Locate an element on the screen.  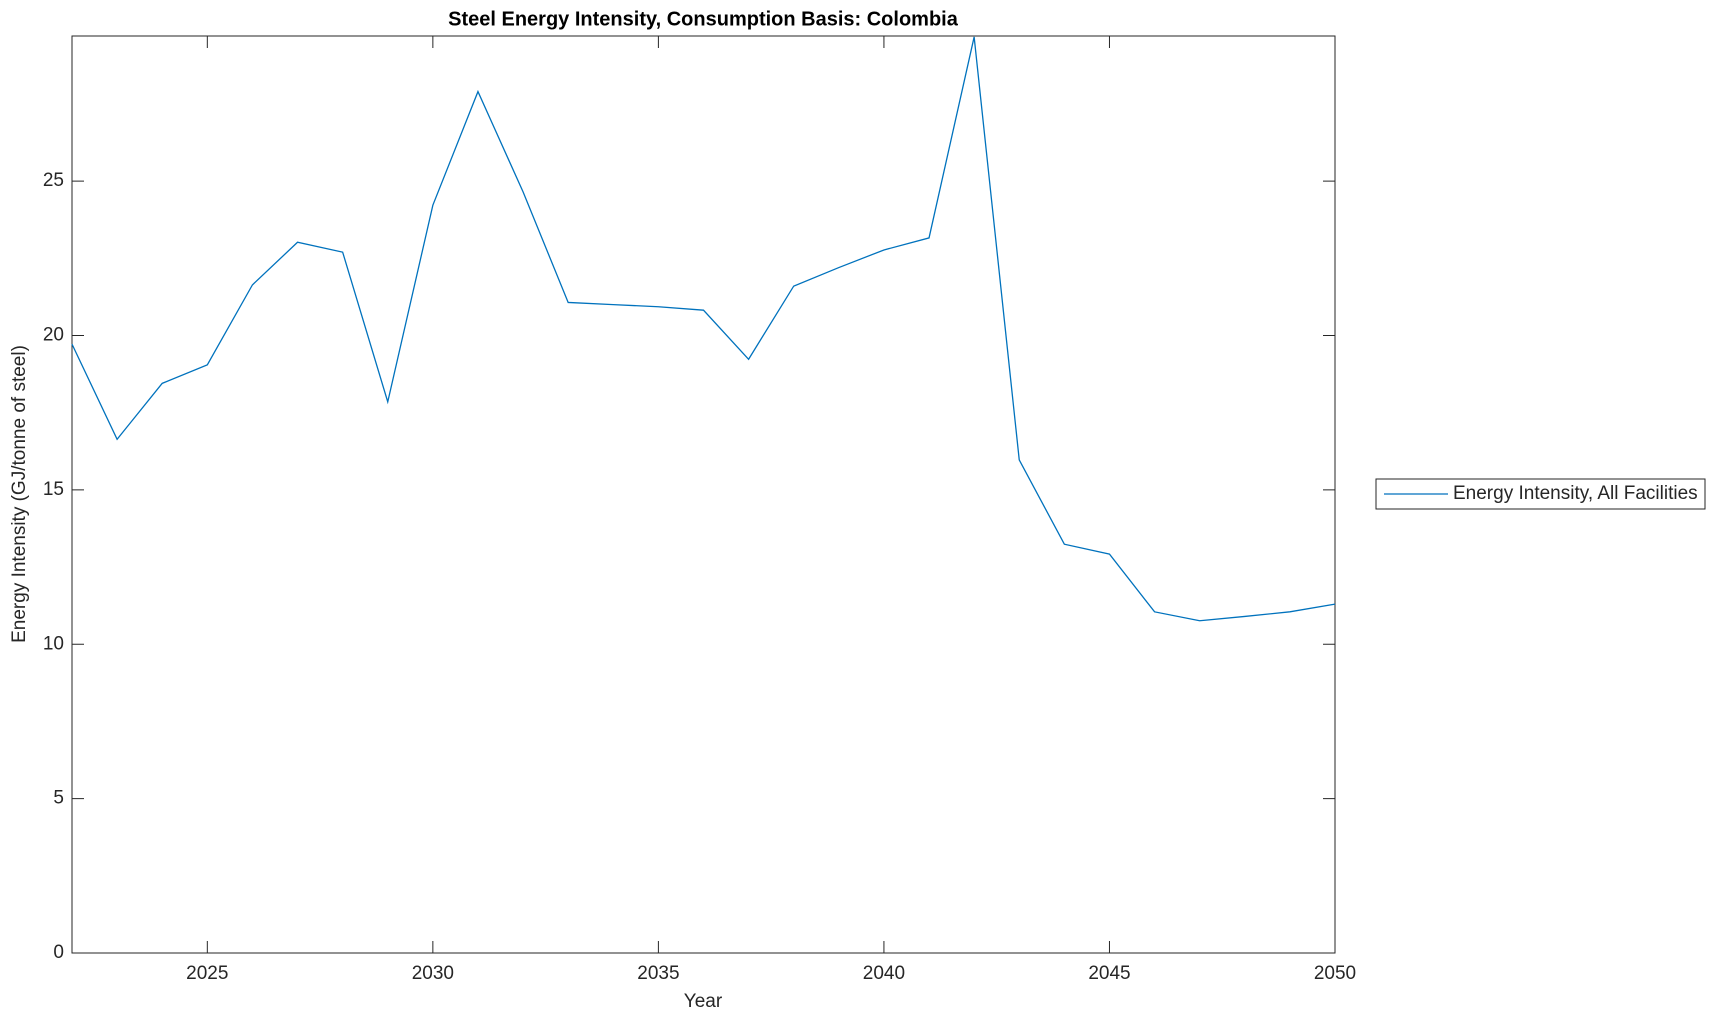
x-tick-label: 2040 is located at coordinates (884, 973).